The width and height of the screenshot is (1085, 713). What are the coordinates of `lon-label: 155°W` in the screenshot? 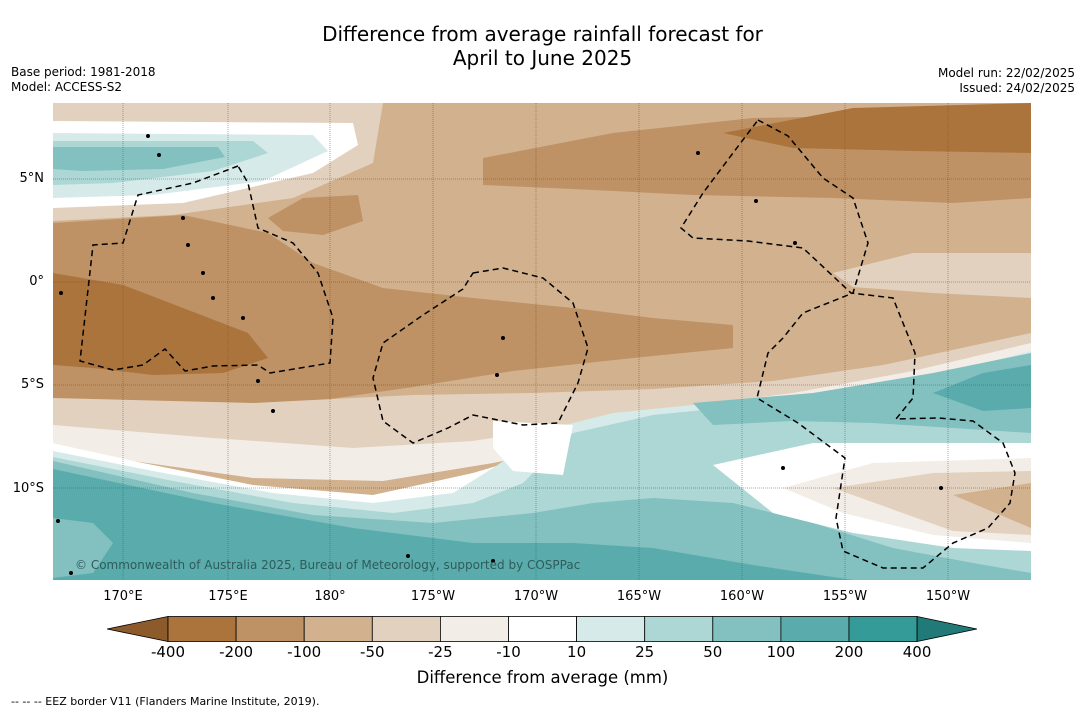 It's located at (845, 596).